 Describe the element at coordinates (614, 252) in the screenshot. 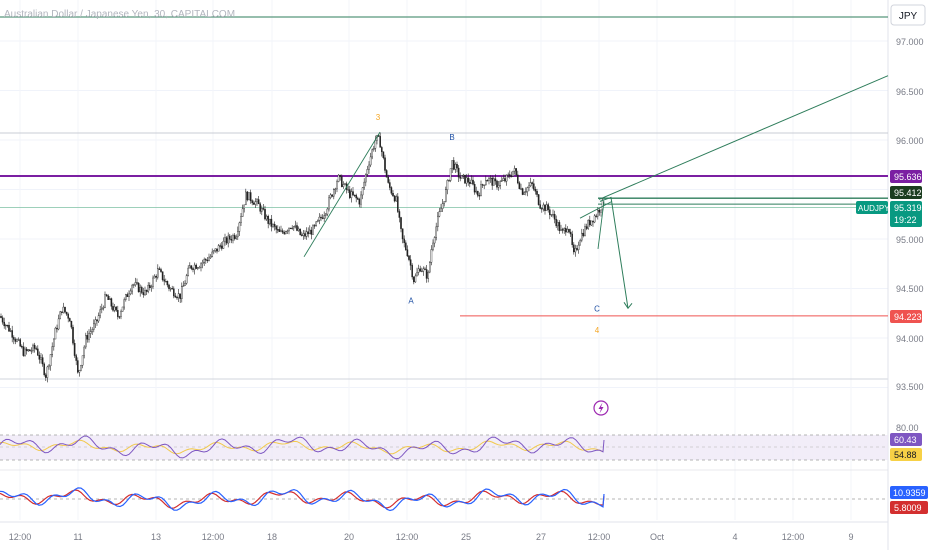

I see `projection-arrow-down` at that location.